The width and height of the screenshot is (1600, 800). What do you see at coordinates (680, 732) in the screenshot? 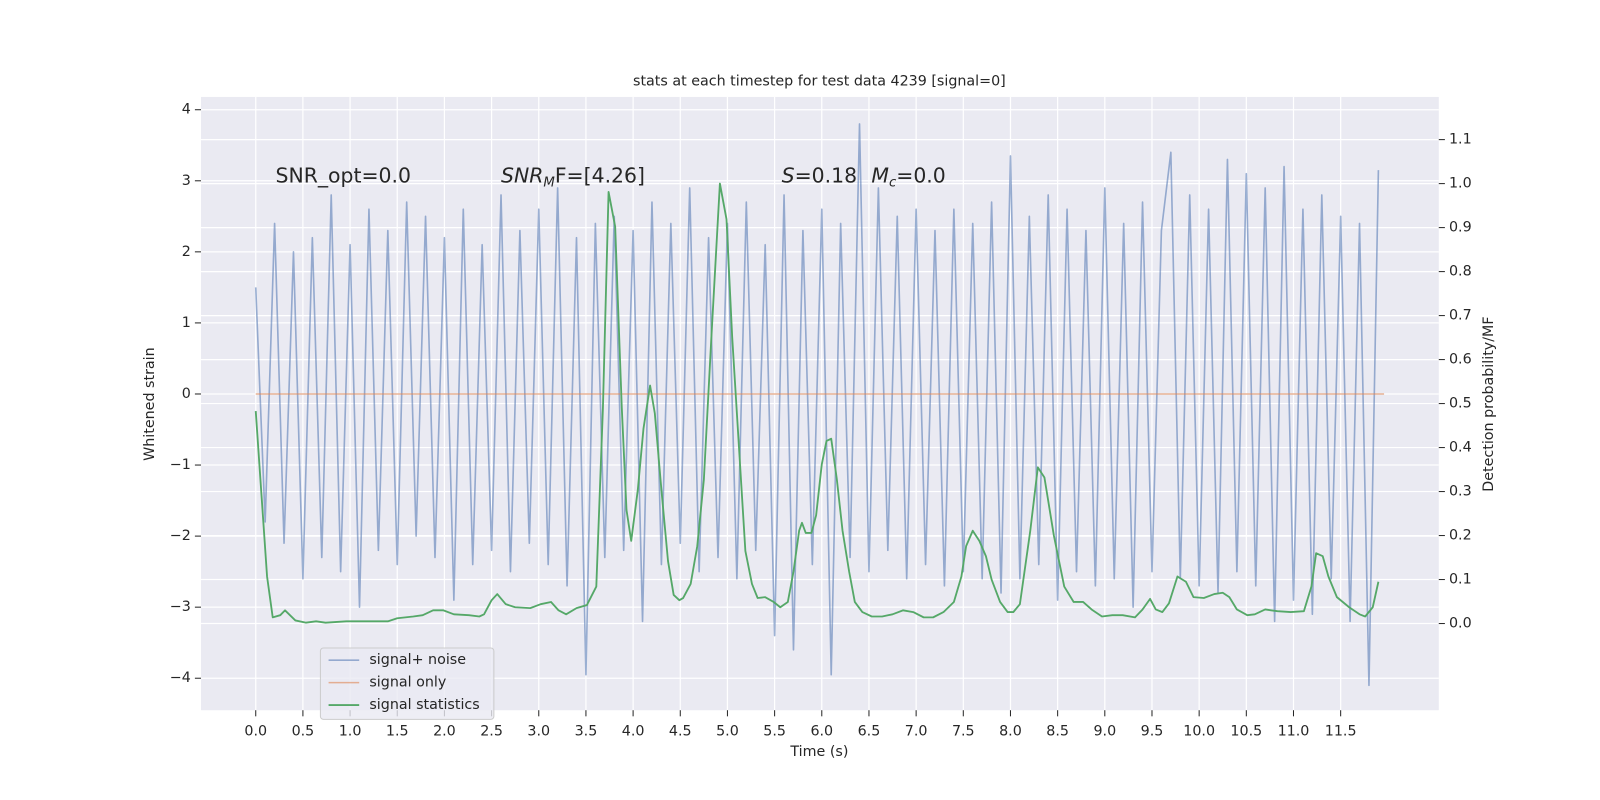
I see `x-tick-label: 4.5` at bounding box center [680, 732].